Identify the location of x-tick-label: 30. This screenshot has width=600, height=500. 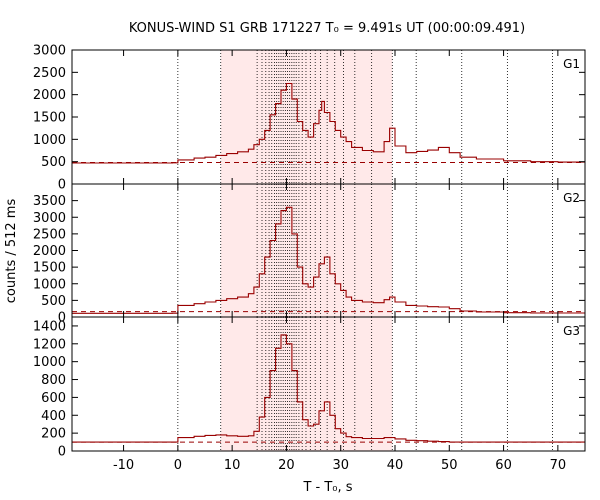
(340, 465).